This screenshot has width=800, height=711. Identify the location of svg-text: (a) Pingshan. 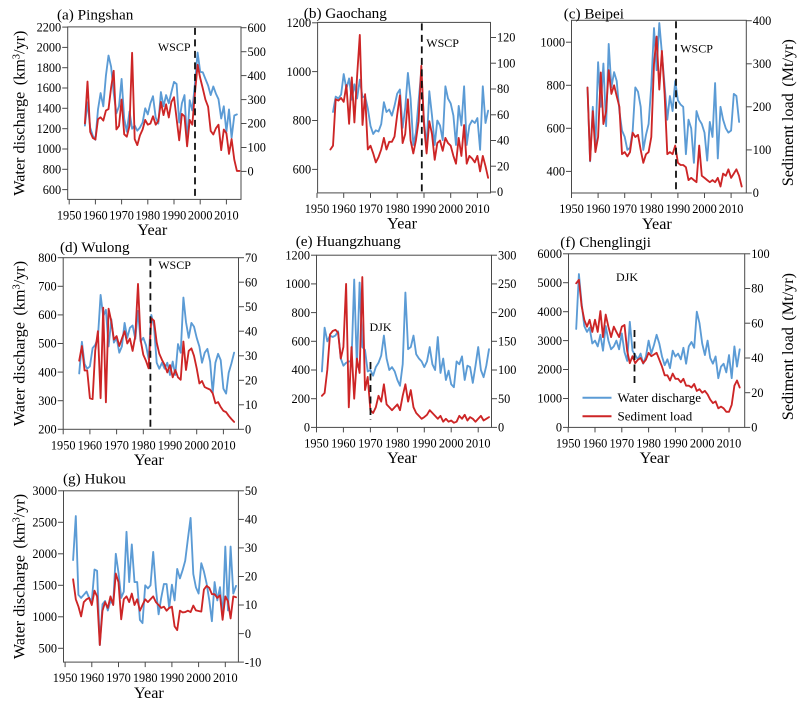
(95, 15).